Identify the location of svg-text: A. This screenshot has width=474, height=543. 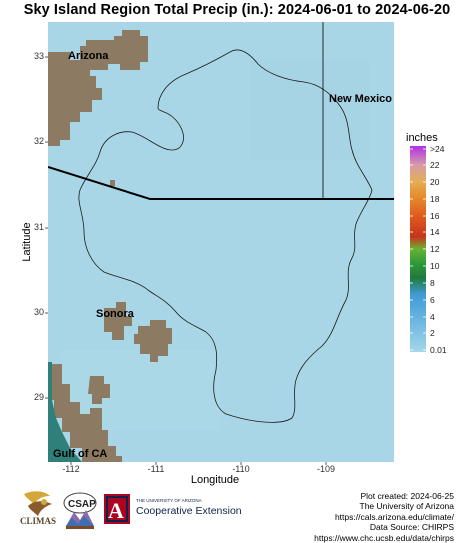
(116, 510).